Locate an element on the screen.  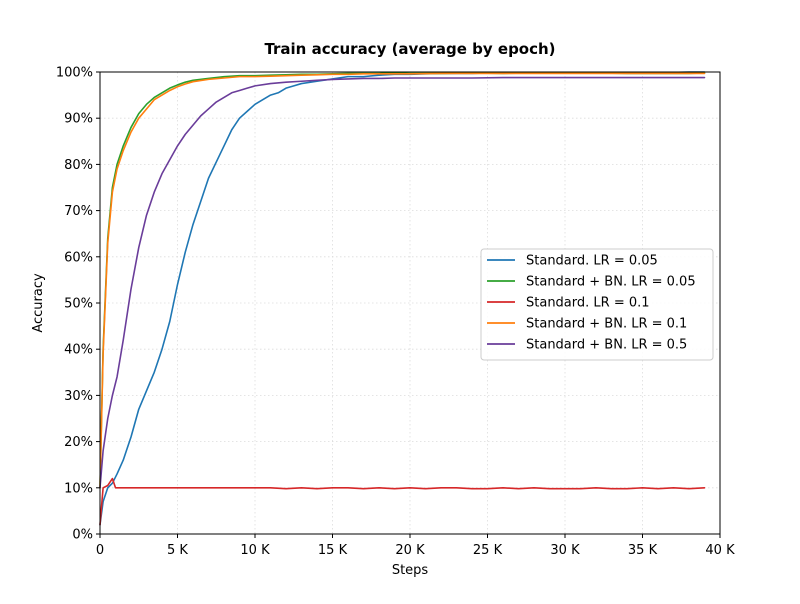
legend-label-standard-bn-lr-0-05: Standard + BN. LR = 0.05 is located at coordinates (611, 282).